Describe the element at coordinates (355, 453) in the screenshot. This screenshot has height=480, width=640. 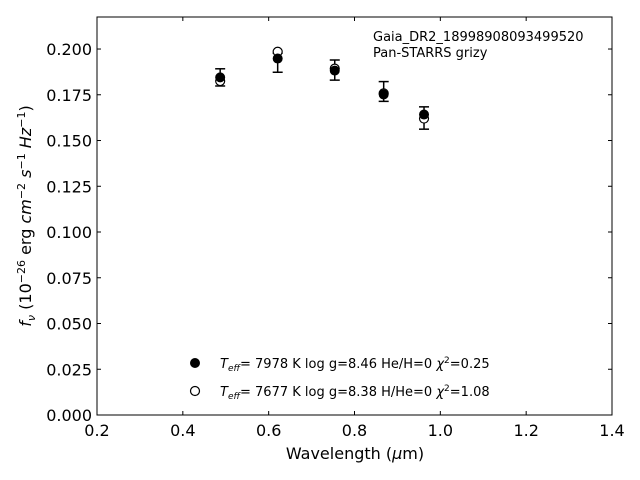
I see `x-axis-label: Wavelength (μm)` at that location.